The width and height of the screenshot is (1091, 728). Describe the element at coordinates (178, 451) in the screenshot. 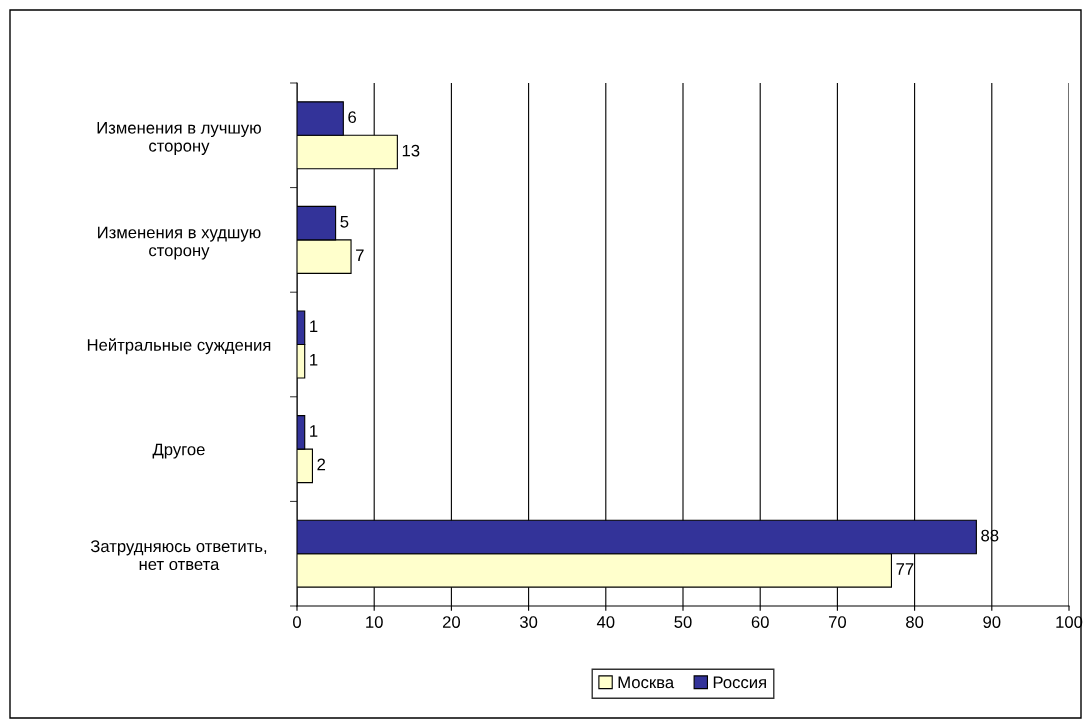

I see `y-tick-label: Другое` at that location.